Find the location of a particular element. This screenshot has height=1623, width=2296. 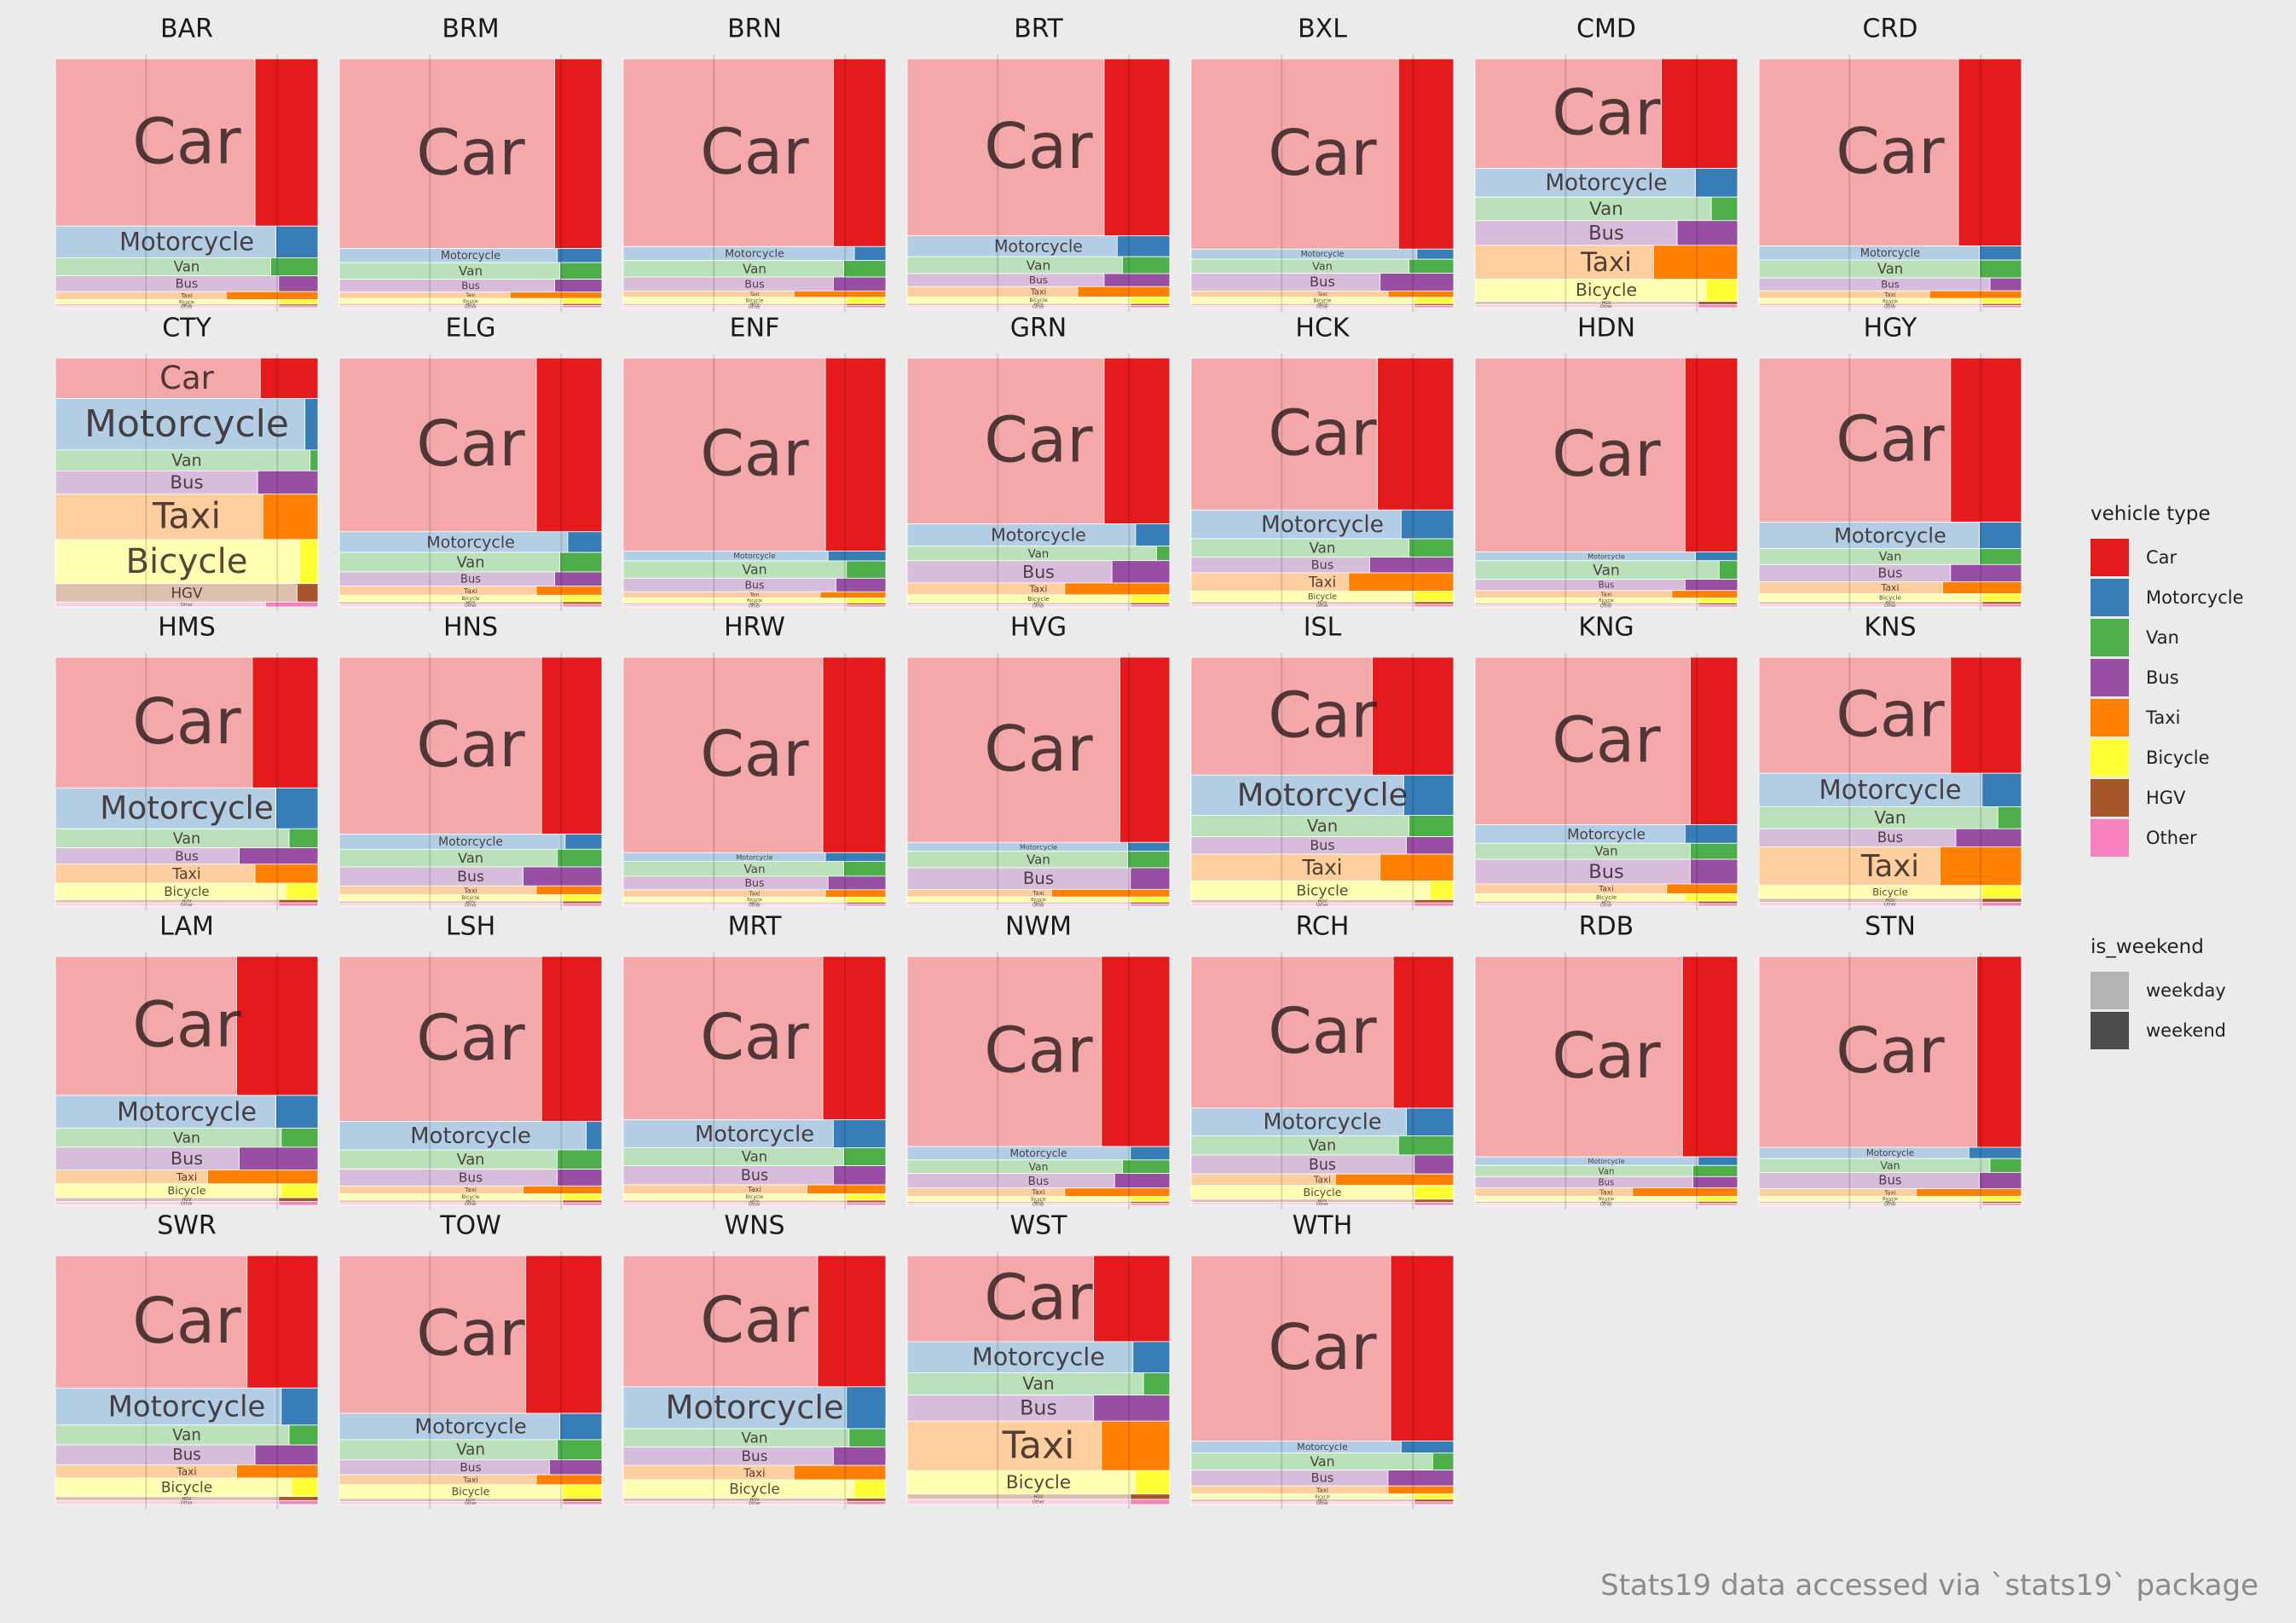

legend-label: weekday is located at coordinates (2186, 990).